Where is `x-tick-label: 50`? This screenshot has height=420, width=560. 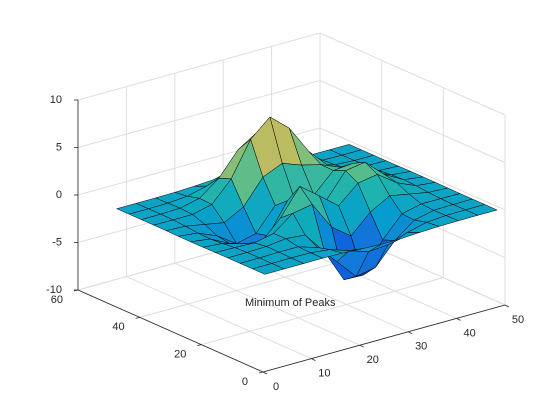 x-tick-label: 50 is located at coordinates (518, 320).